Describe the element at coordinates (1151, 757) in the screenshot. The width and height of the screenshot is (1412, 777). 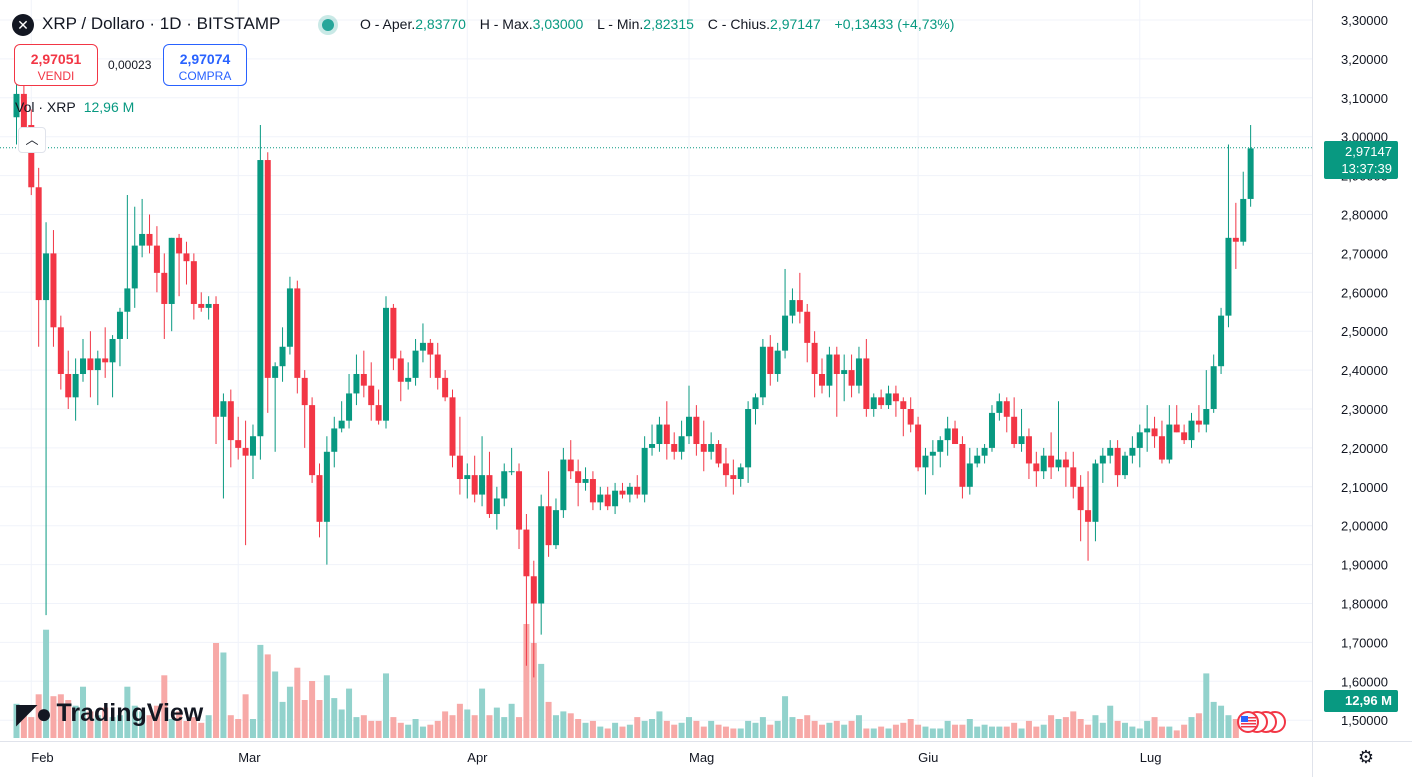
I see `x-tick-label: Lug` at that location.